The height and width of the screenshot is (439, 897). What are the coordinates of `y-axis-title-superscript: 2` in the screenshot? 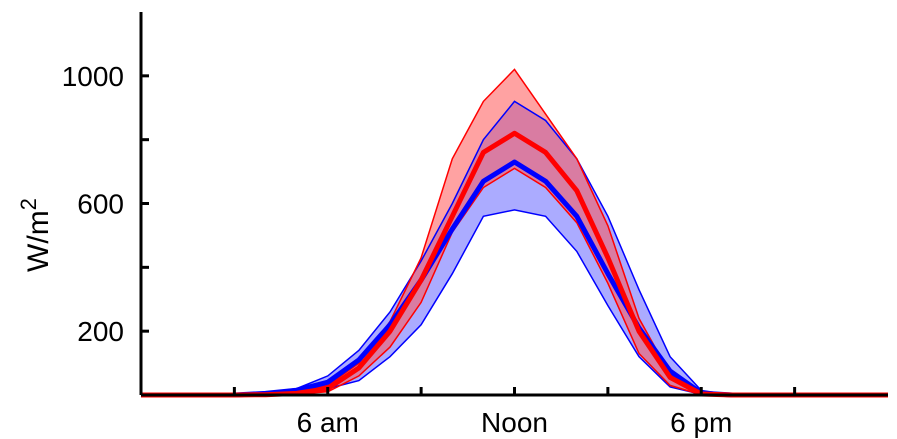 It's located at (28, 204).